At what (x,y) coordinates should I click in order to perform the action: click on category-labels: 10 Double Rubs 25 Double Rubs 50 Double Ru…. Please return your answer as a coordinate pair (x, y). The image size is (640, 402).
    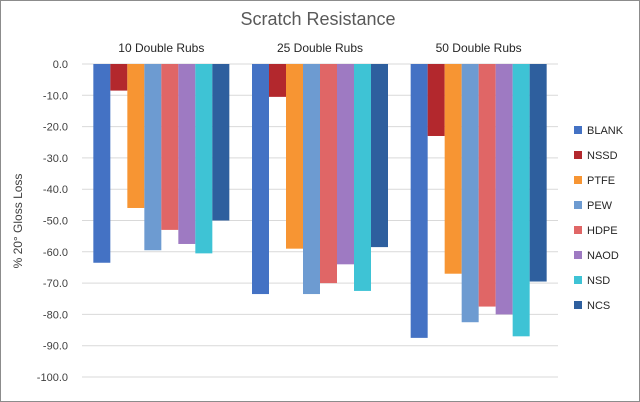
    Looking at the image, I should click on (319, 48).